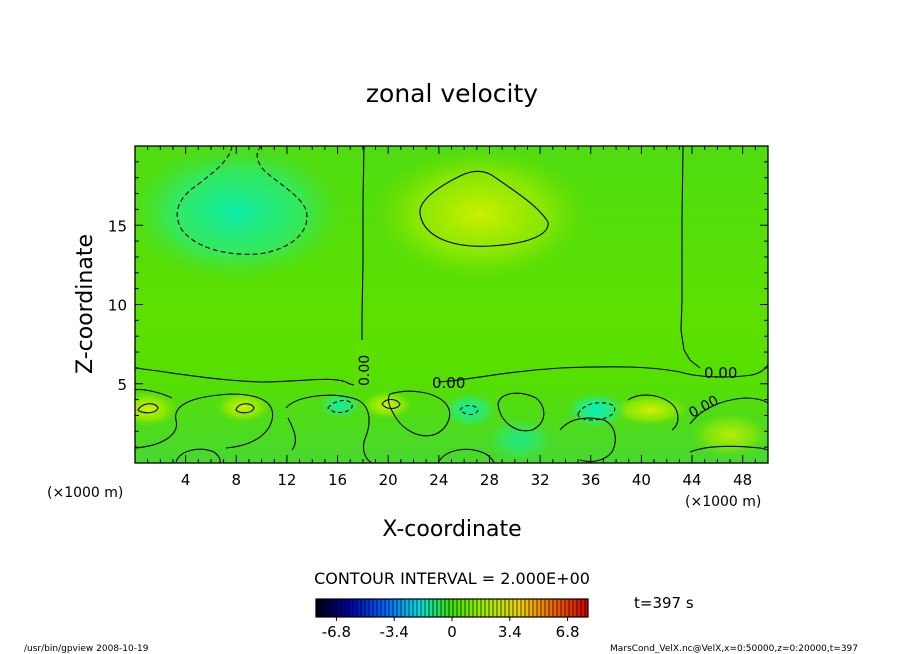  I want to click on y-tick-label: 15, so click(117, 226).